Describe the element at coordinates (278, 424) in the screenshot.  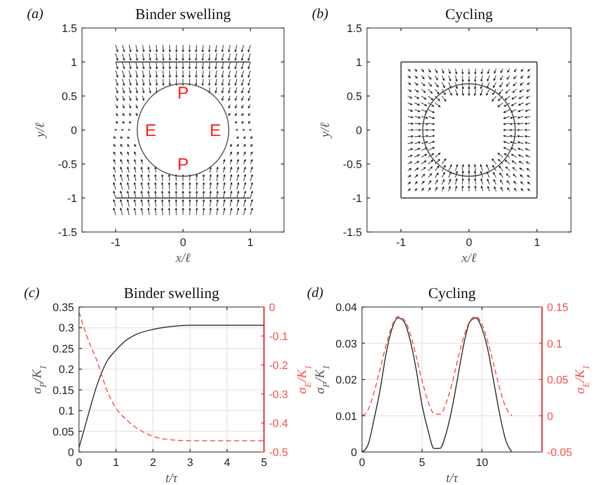
I see `y2-tick-label: -0.4` at that location.